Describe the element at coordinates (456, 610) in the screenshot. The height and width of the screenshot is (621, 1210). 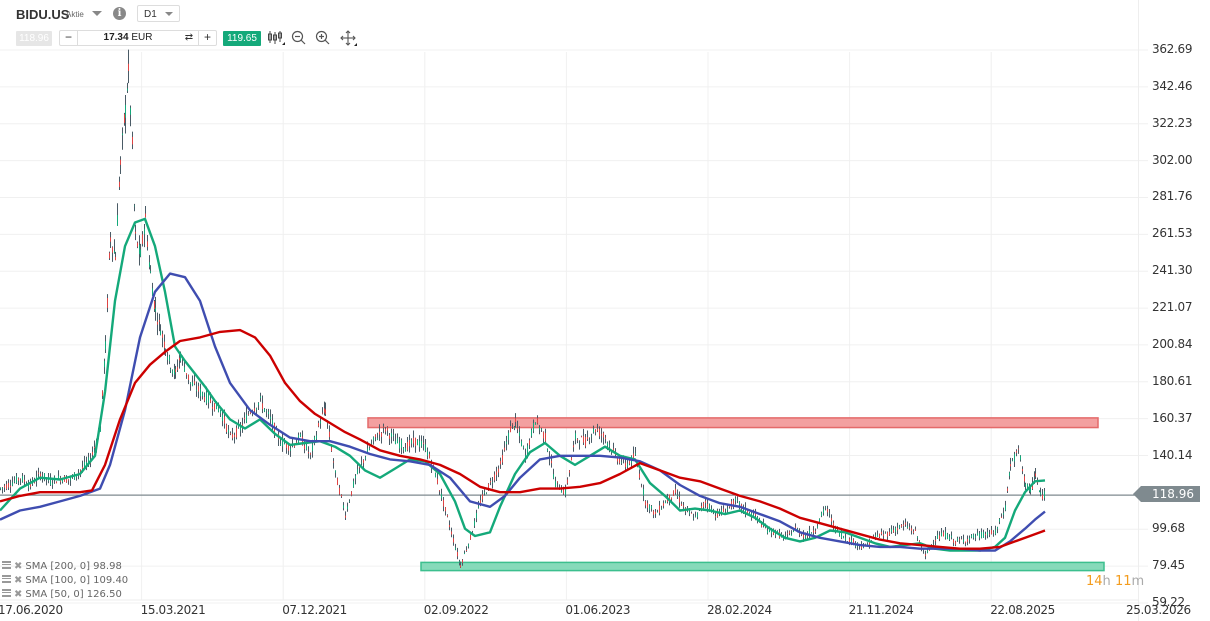
I see `time-axis-label: 02.09.2022` at that location.